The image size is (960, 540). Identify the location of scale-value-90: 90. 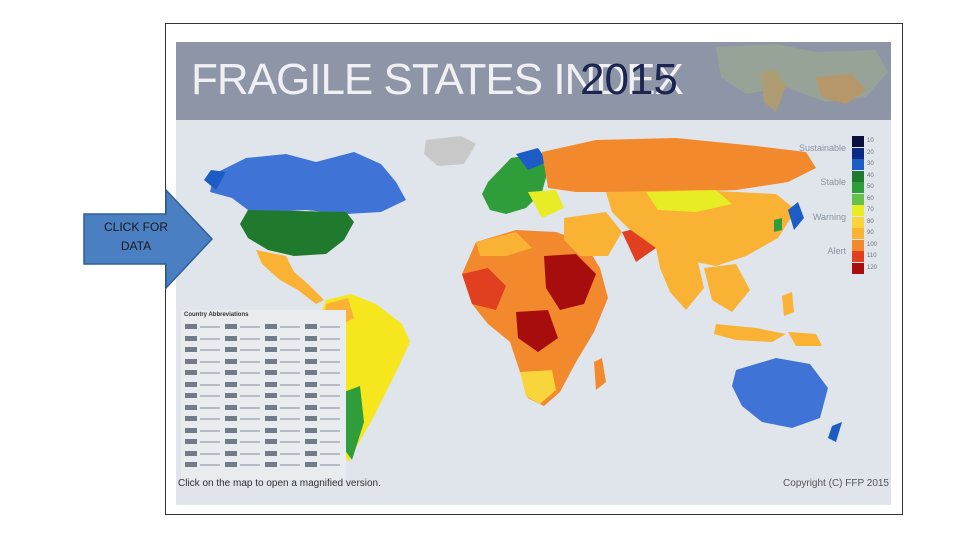
(870, 233).